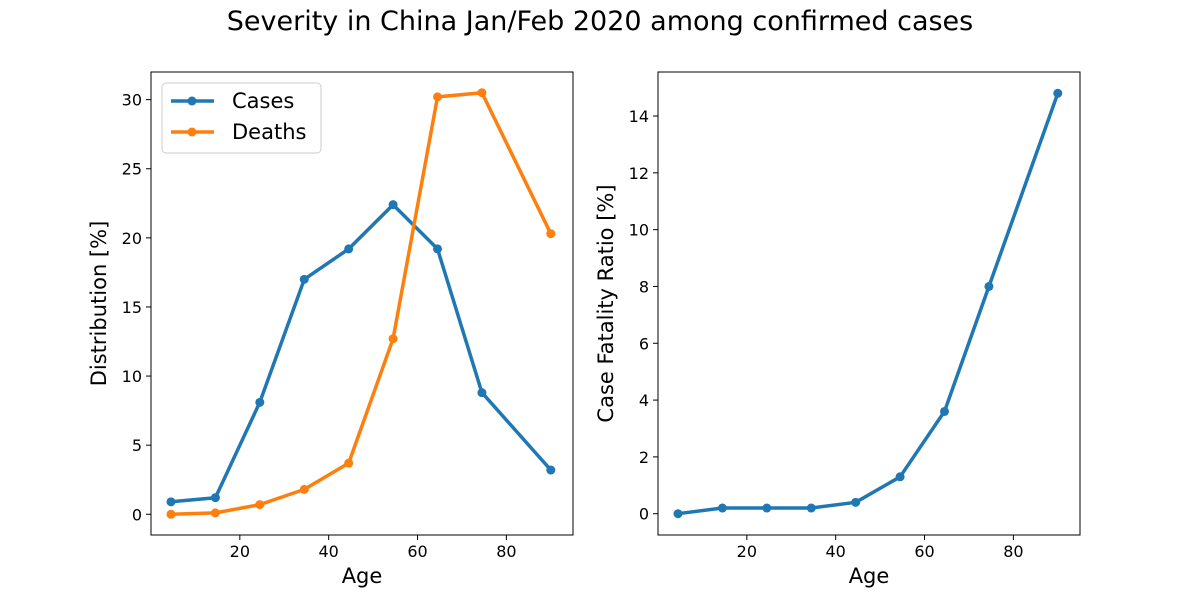  Describe the element at coordinates (606, 303) in the screenshot. I see `chart2-ylabel: Case Fatality Ratio [%]` at that location.